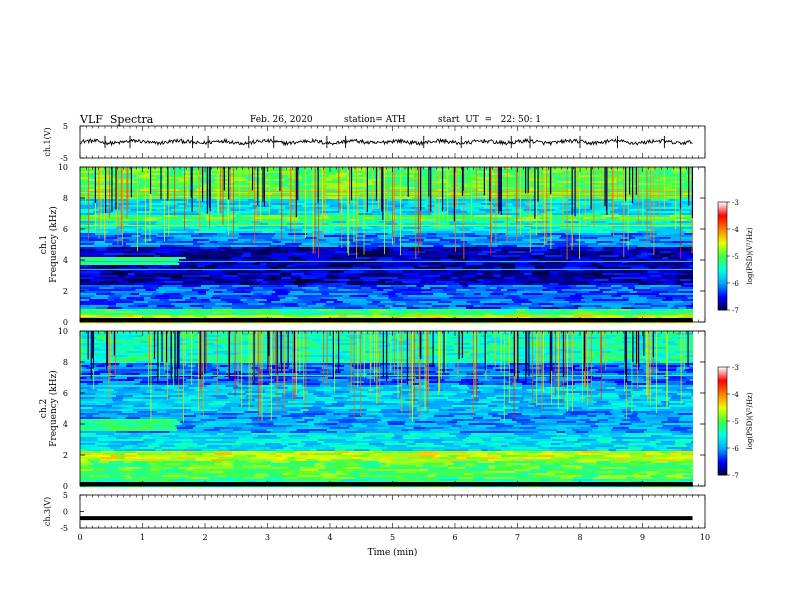  What do you see at coordinates (393, 552) in the screenshot?
I see `x-axis-label: Time (min)` at bounding box center [393, 552].